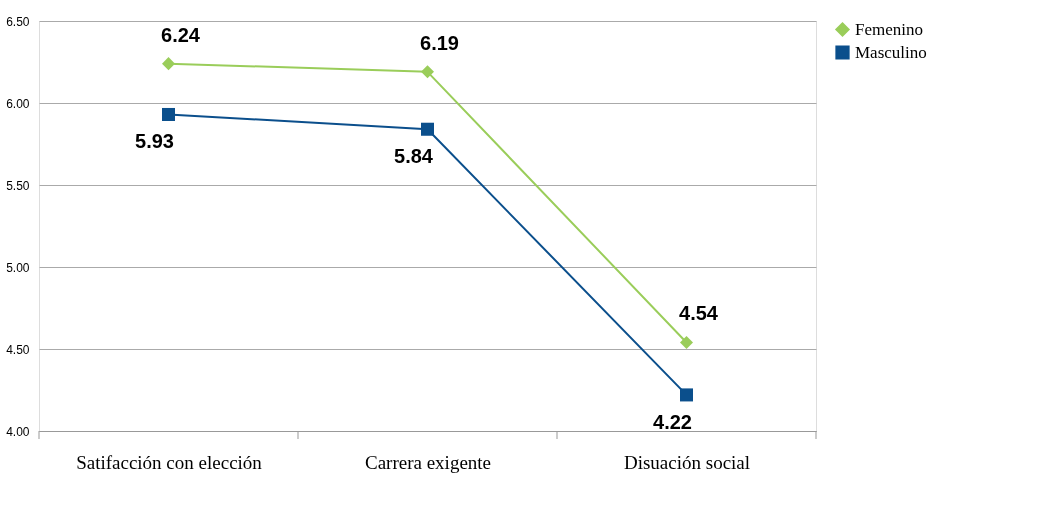 The height and width of the screenshot is (506, 1053). What do you see at coordinates (18, 267) in the screenshot?
I see `y-tick-label: 5.00` at bounding box center [18, 267].